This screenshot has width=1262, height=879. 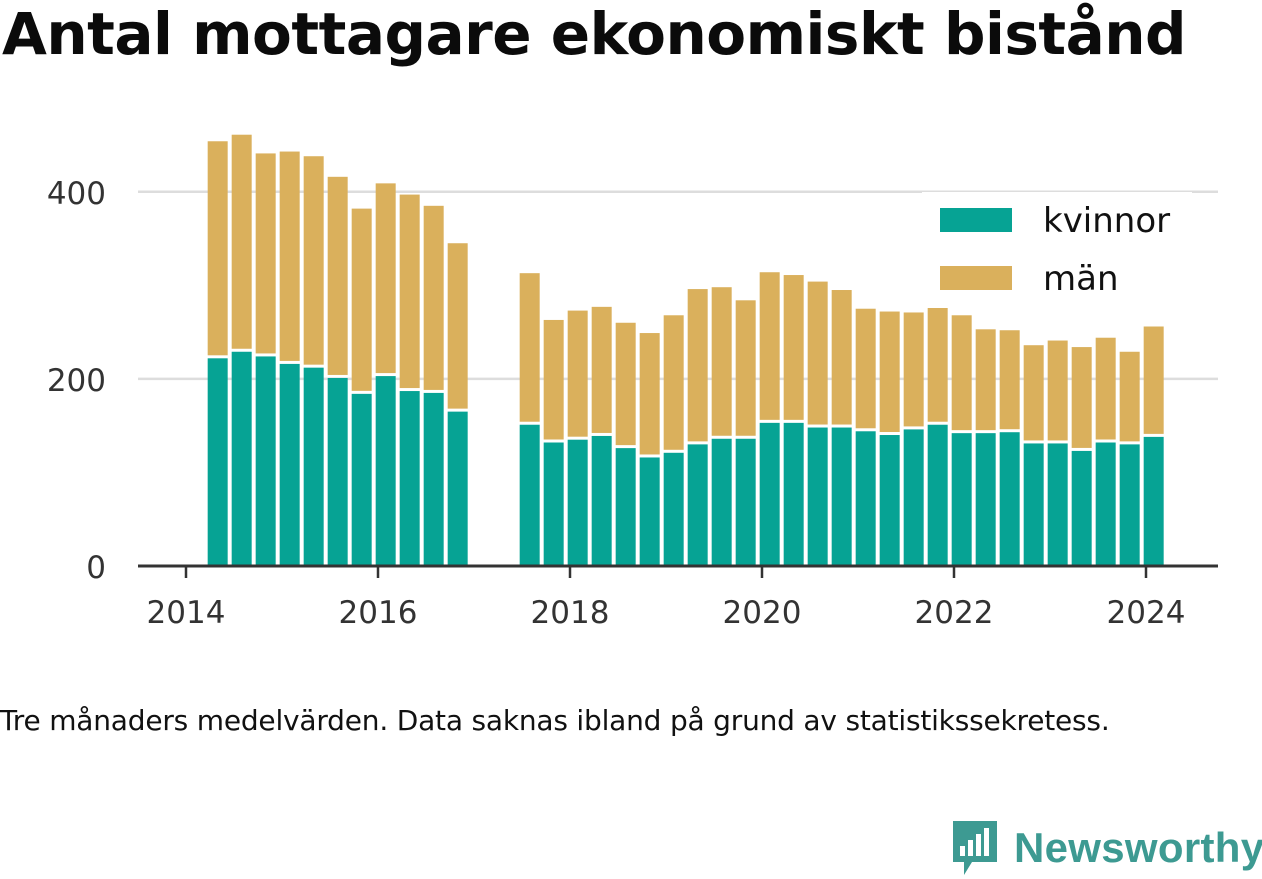 What do you see at coordinates (1106, 221) in the screenshot?
I see `legend-label: kvinnor` at bounding box center [1106, 221].